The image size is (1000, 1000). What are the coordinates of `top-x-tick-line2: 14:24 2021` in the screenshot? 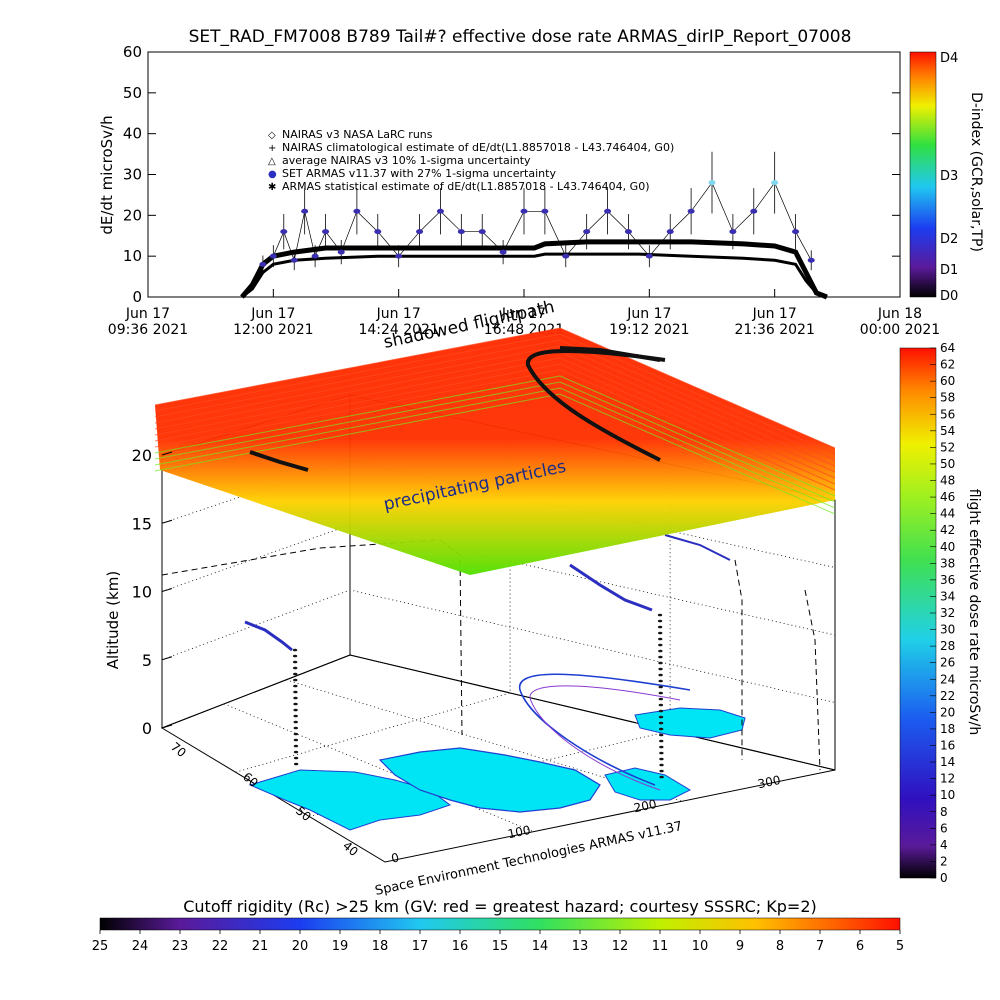 It's located at (398, 330).